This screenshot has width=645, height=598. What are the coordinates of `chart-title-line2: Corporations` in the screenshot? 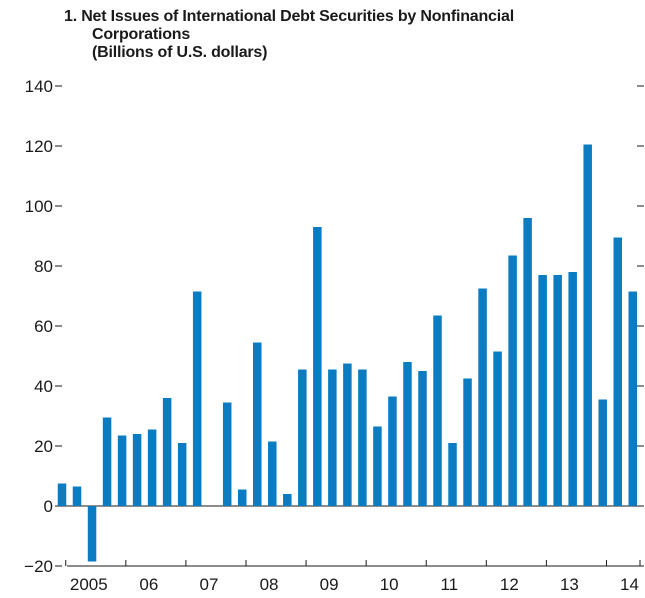 It's located at (141, 34).